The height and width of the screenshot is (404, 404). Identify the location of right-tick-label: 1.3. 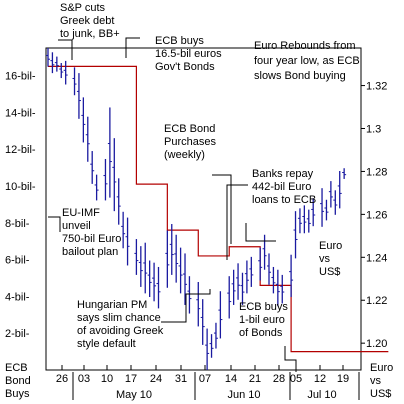
(373, 130).